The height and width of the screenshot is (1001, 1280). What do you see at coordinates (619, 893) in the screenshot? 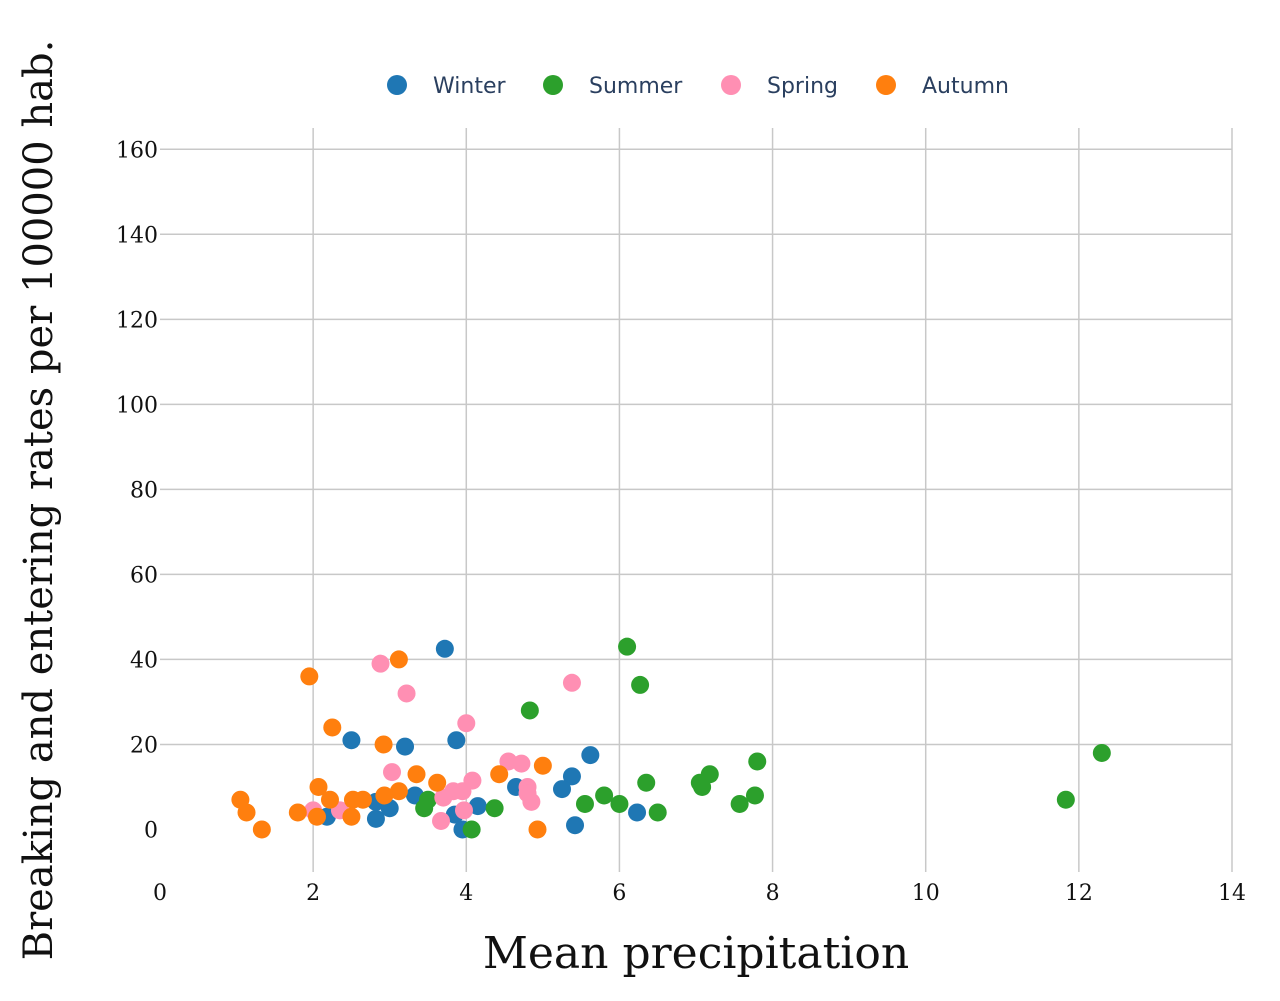
I see `x-tick-label: 6` at bounding box center [619, 893].